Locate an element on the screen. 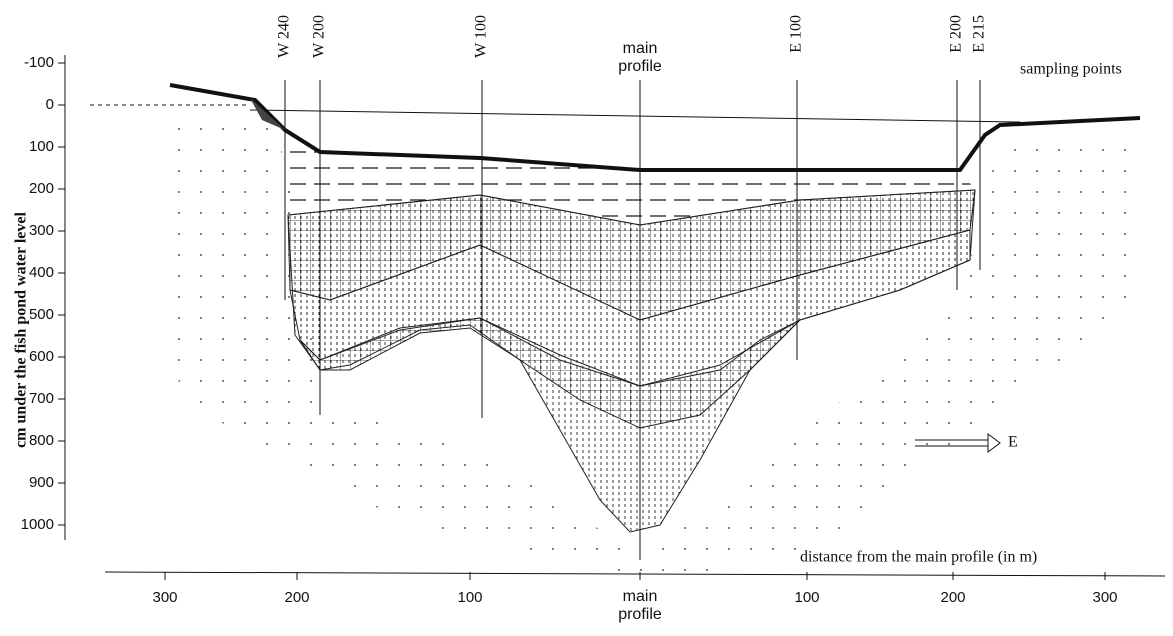 Image resolution: width=1173 pixels, height=636 pixels. sampling-label: W 100 is located at coordinates (481, 36).